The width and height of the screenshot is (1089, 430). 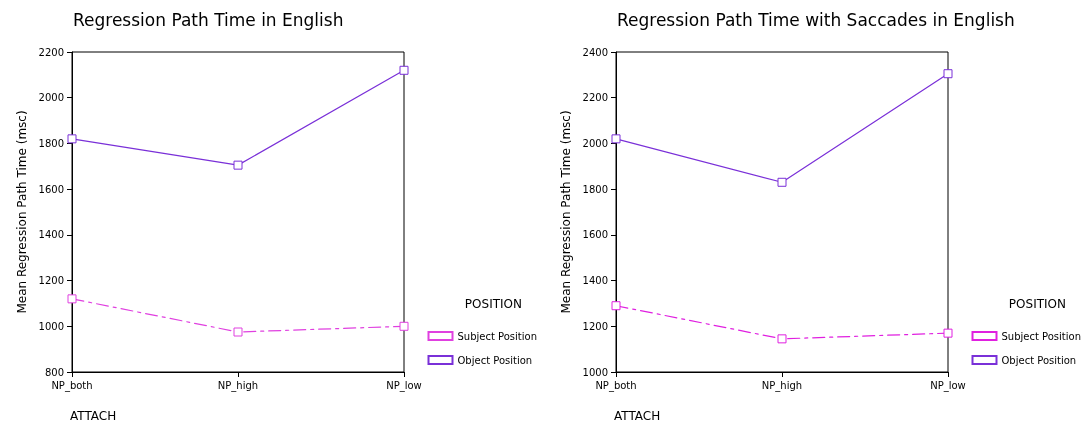 What do you see at coordinates (54, 372) in the screenshot?
I see `y-tick-label: 800` at bounding box center [54, 372].